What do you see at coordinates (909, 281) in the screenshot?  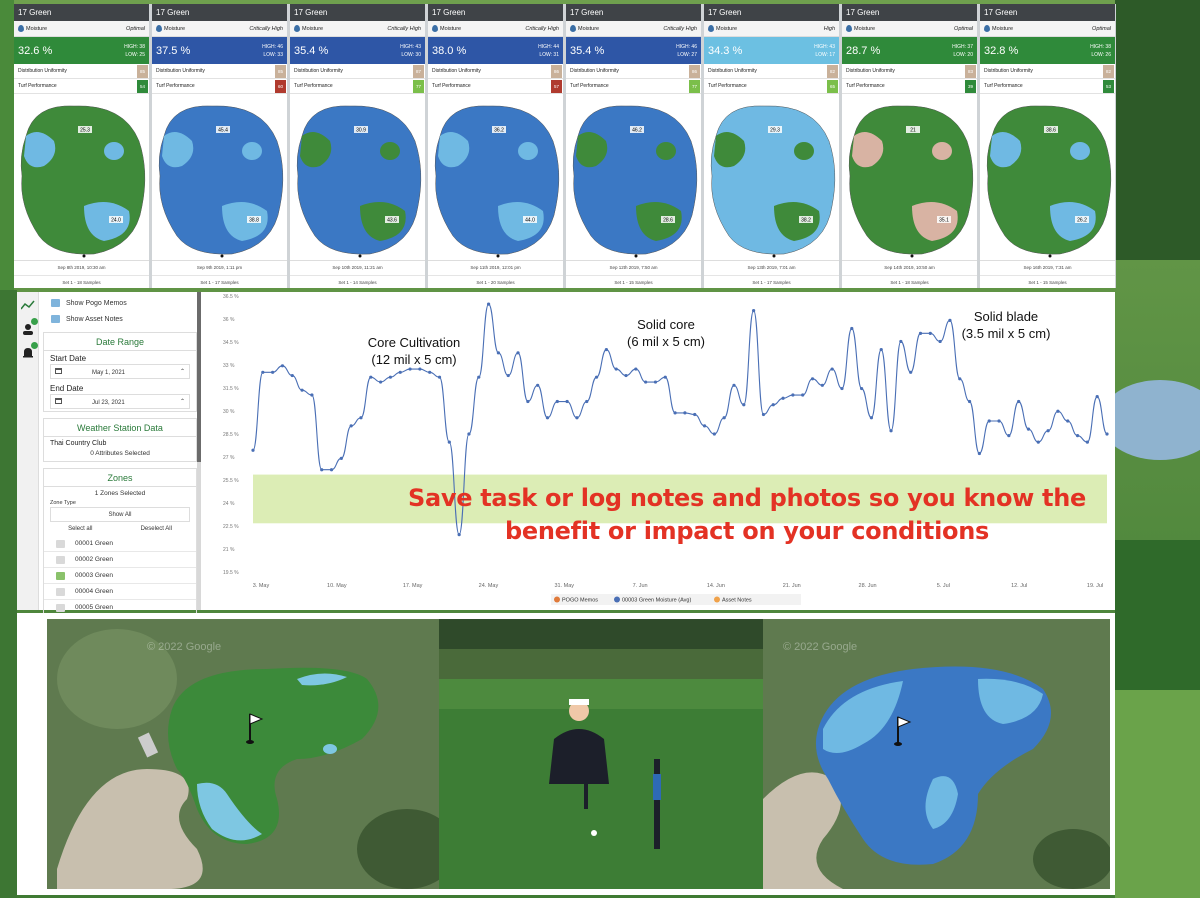 I see `card-set: Set 1 - 18 Samples` at bounding box center [909, 281].